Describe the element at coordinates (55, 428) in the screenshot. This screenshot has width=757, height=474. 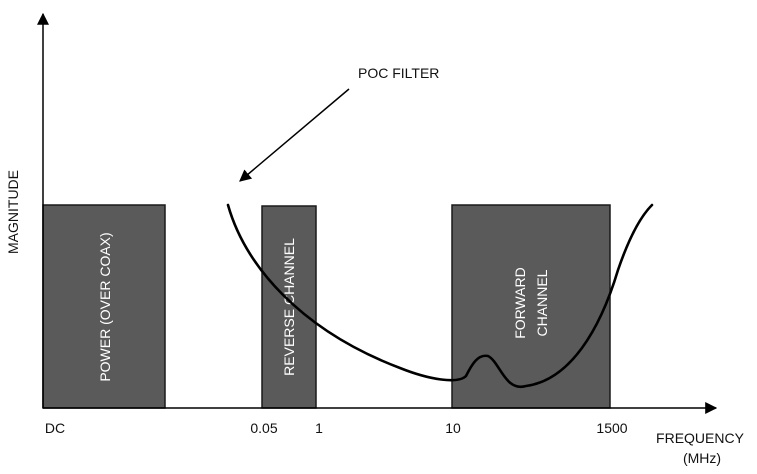
I see `tick-label-dc: DC` at that location.